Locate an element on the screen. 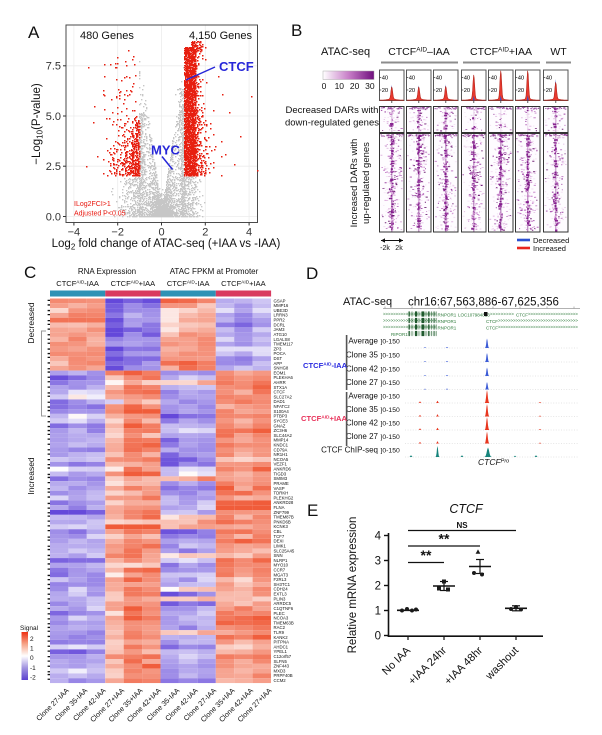 This screenshot has width=602, height=735. svg-text: Adjusted P<0.05 is located at coordinates (100, 214).